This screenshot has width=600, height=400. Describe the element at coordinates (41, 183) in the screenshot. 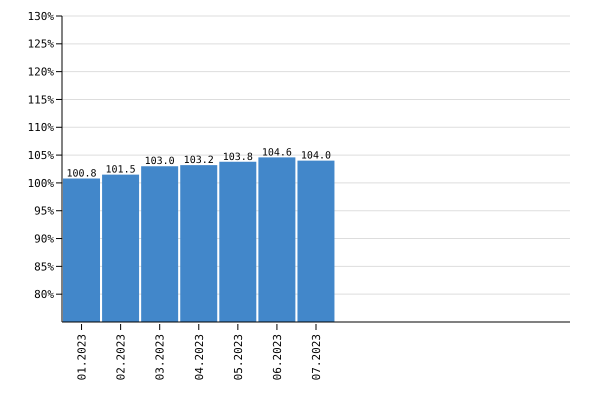

I see `y-tick-label: 100%` at that location.